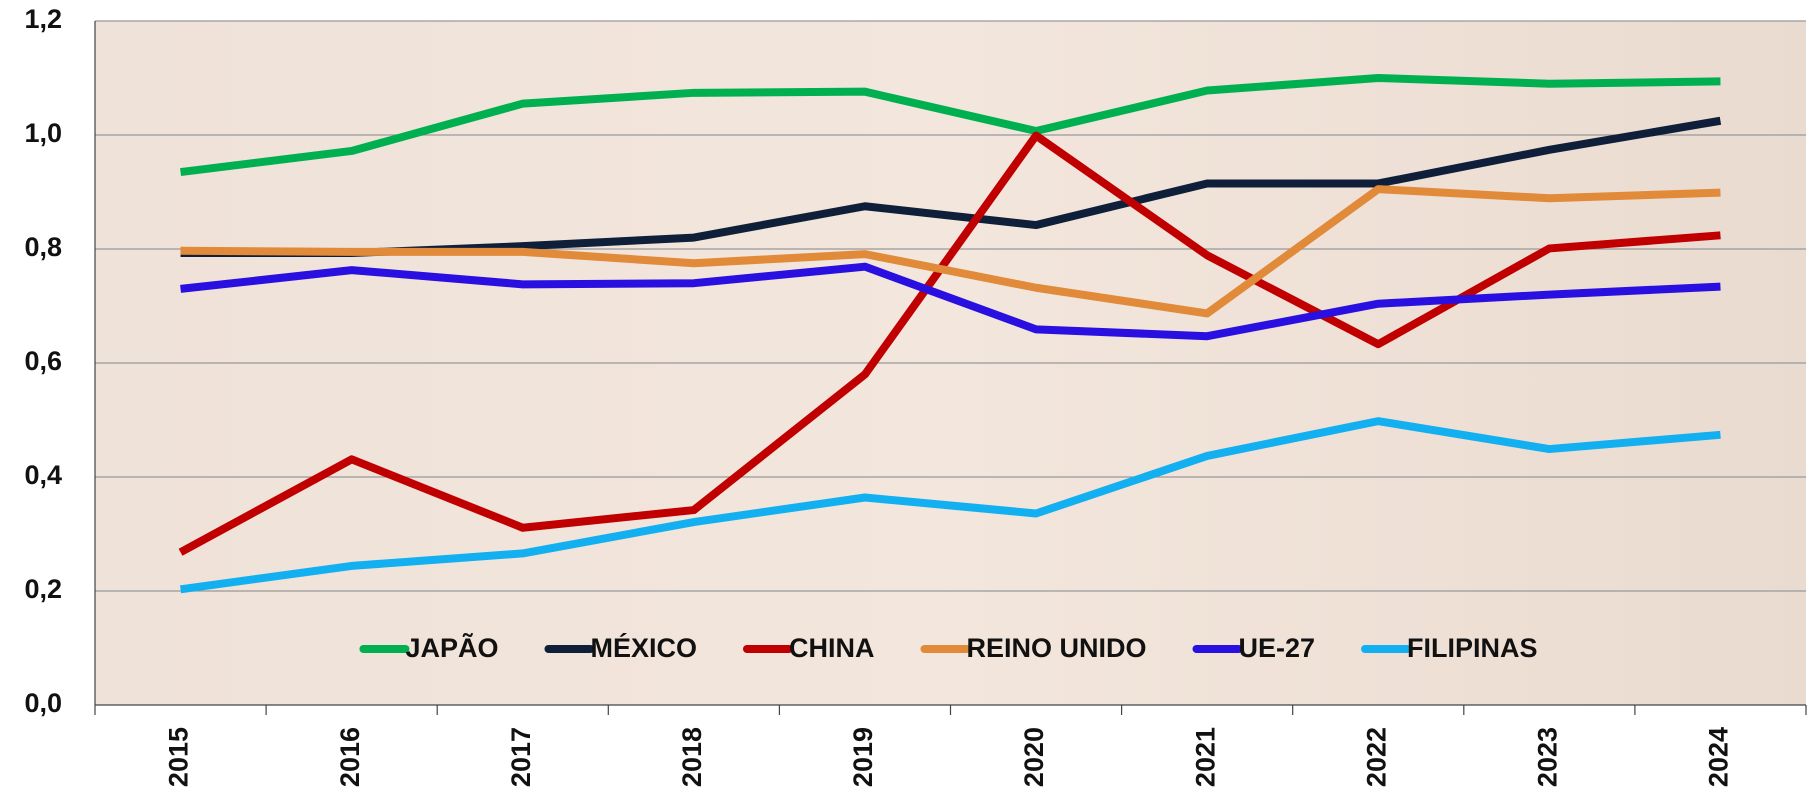 The image size is (1819, 811). I want to click on x-tick-label: 2021, so click(1205, 757).